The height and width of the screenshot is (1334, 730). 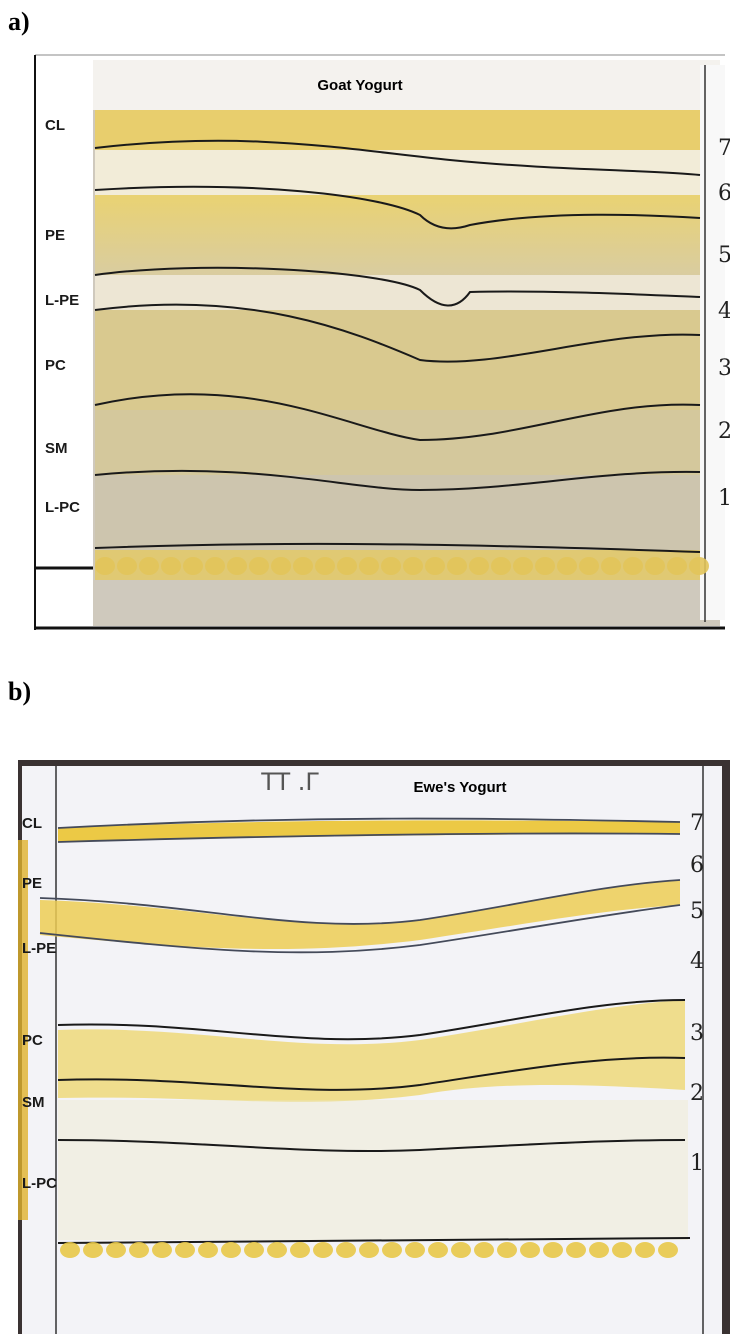 What do you see at coordinates (19, 21) in the screenshot?
I see `panel-label: a)` at bounding box center [19, 21].